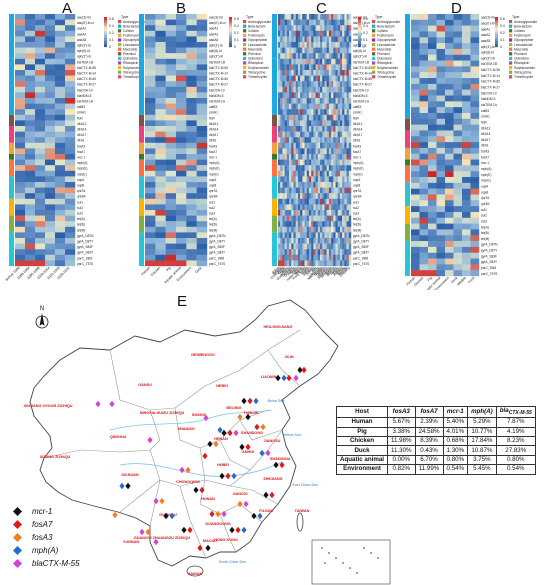 The width and height of the screenshot is (554, 585). What do you see at coordinates (524, 68) in the screenshot?
I see `category-label: Sulphonamide` at bounding box center [524, 68].